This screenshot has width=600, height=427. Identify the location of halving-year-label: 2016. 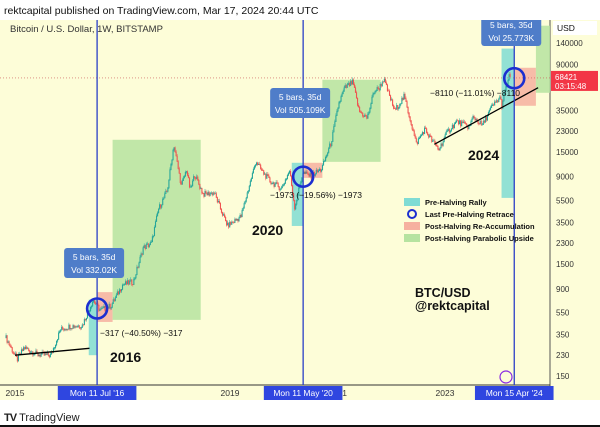
(125, 357).